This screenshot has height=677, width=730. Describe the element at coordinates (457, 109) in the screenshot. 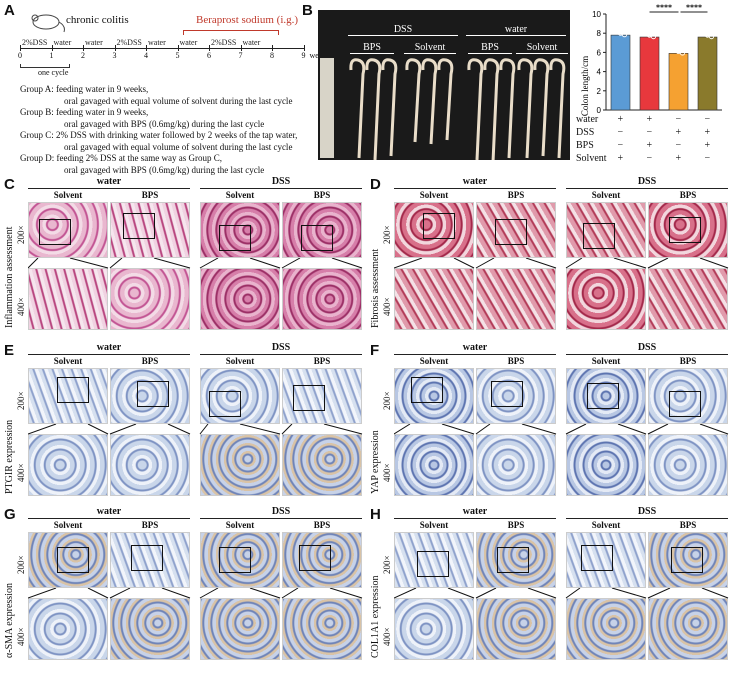

I see `colon-specimens` at that location.